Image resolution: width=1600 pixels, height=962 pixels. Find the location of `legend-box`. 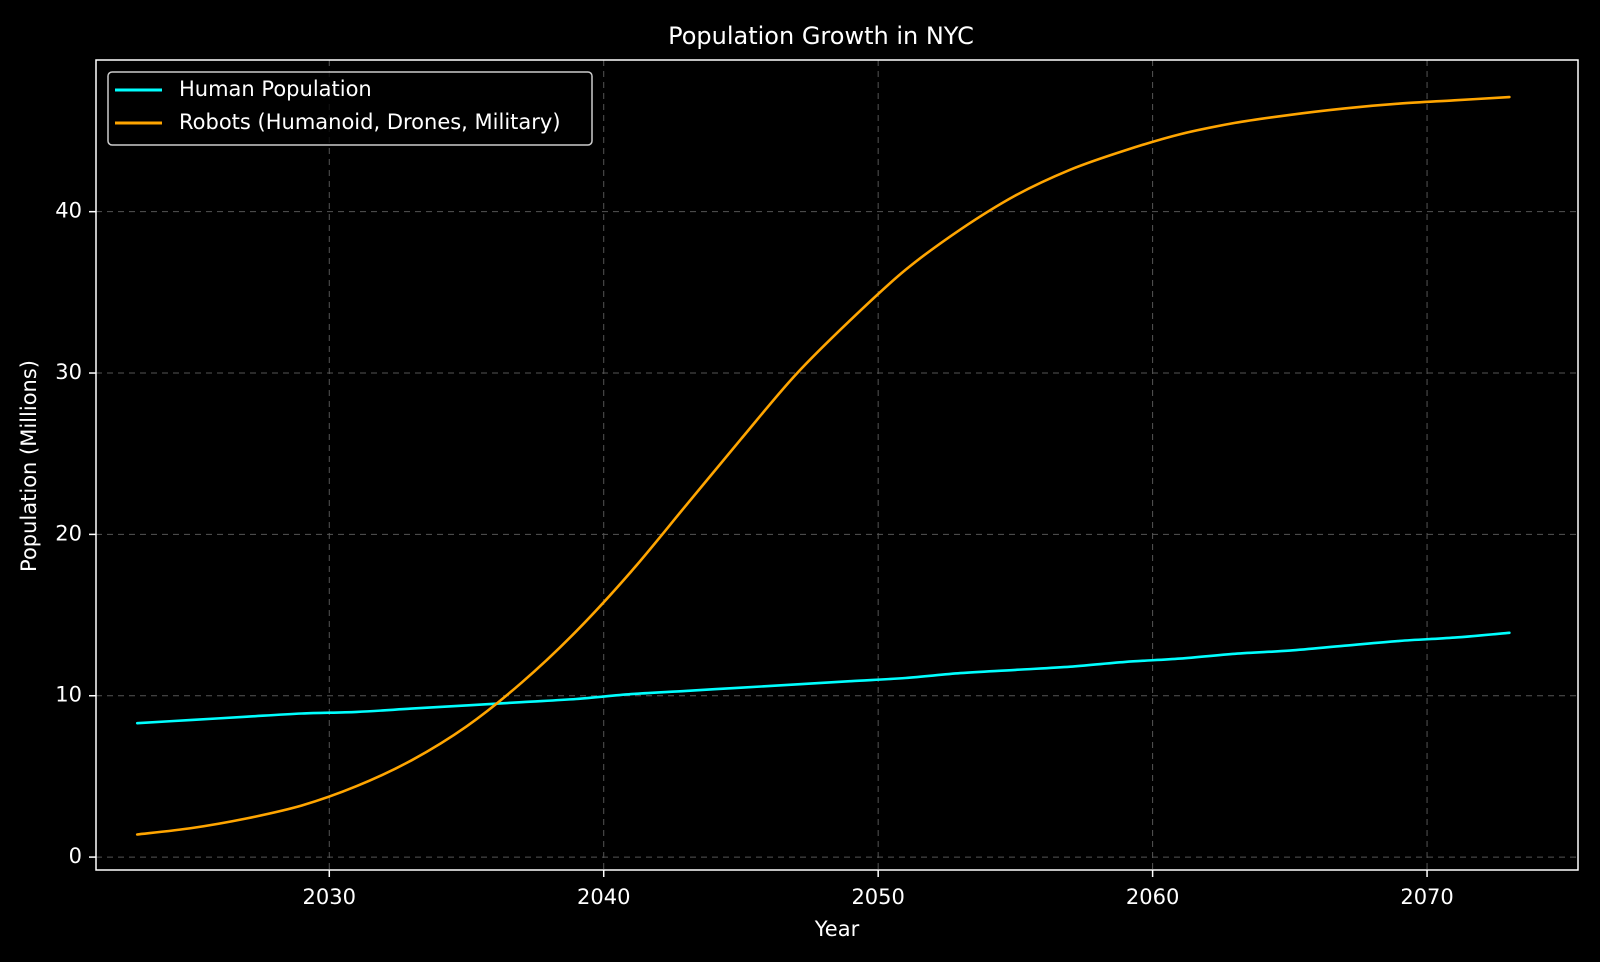

legend-box is located at coordinates (350, 108).